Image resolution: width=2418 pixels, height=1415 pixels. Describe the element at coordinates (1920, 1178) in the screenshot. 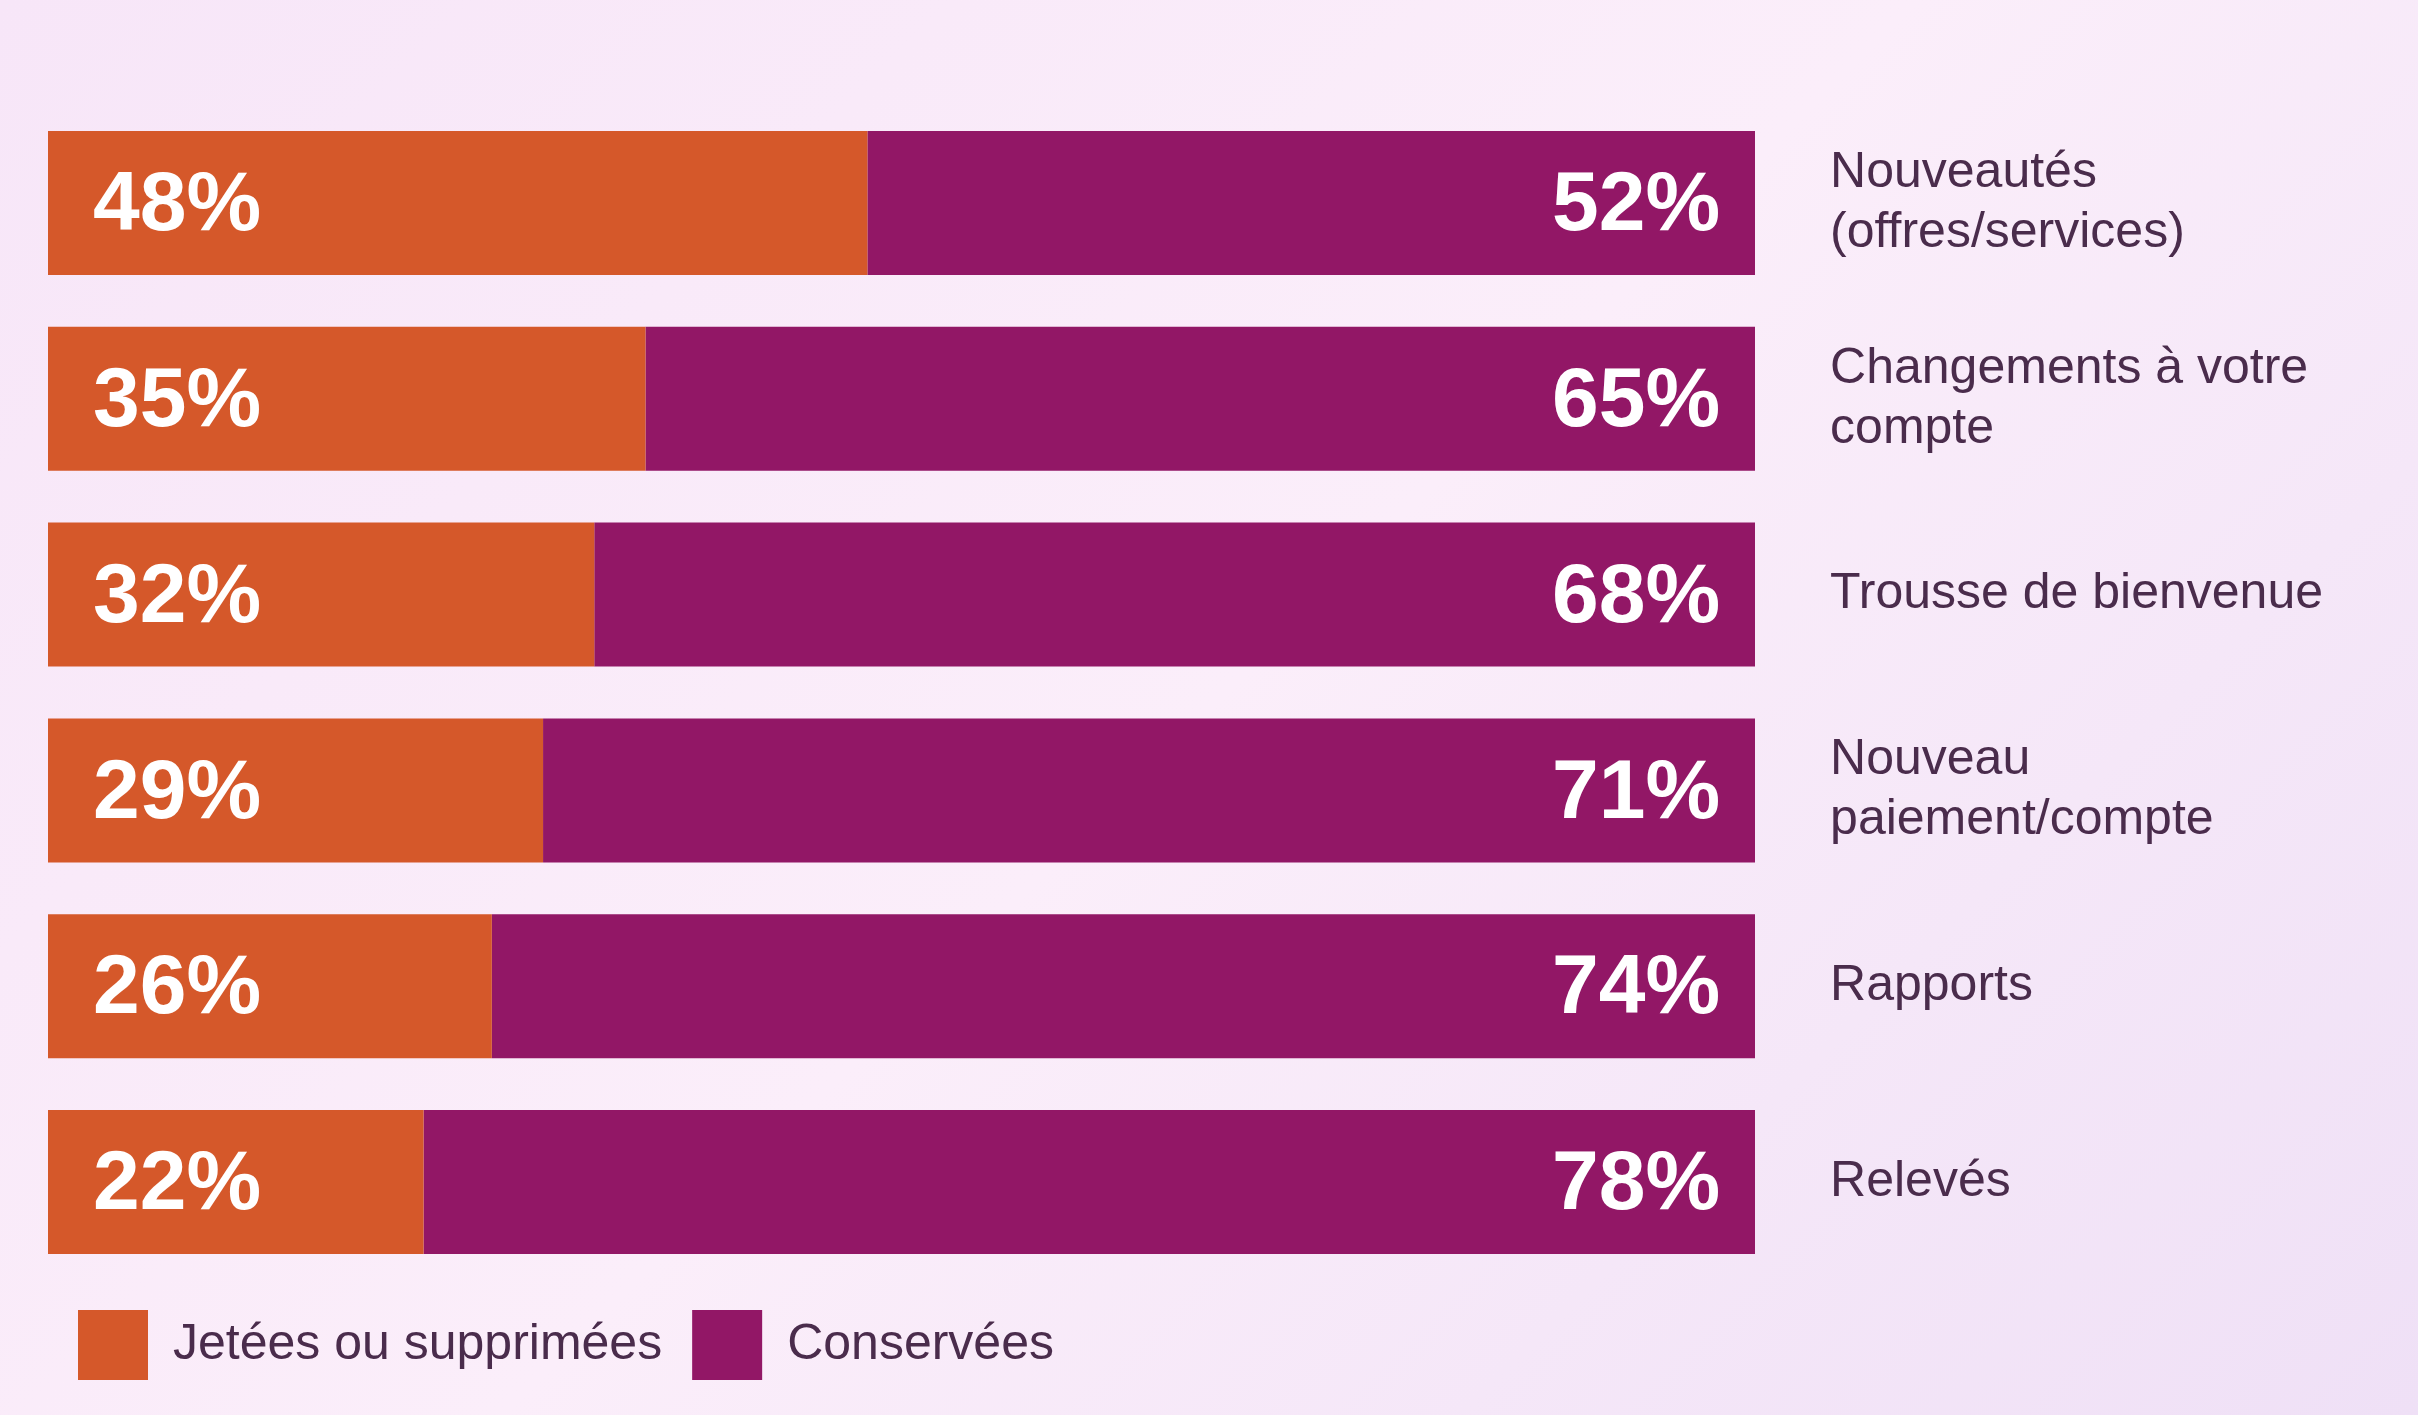

I see `y-tick-label: Relevés` at that location.